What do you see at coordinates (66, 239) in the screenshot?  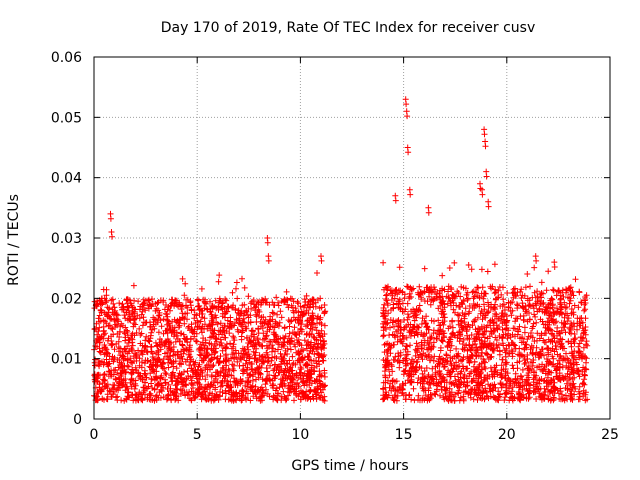 I see `y-tick-label: 0.03` at bounding box center [66, 239].